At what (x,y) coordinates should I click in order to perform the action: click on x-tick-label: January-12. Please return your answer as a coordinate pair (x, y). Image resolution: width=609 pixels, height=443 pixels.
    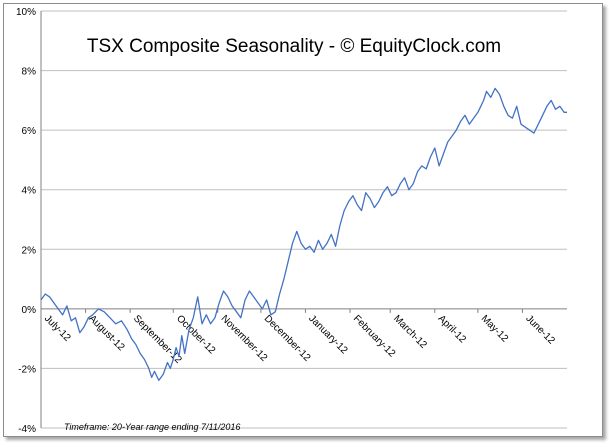
    Looking at the image, I should click on (327, 334).